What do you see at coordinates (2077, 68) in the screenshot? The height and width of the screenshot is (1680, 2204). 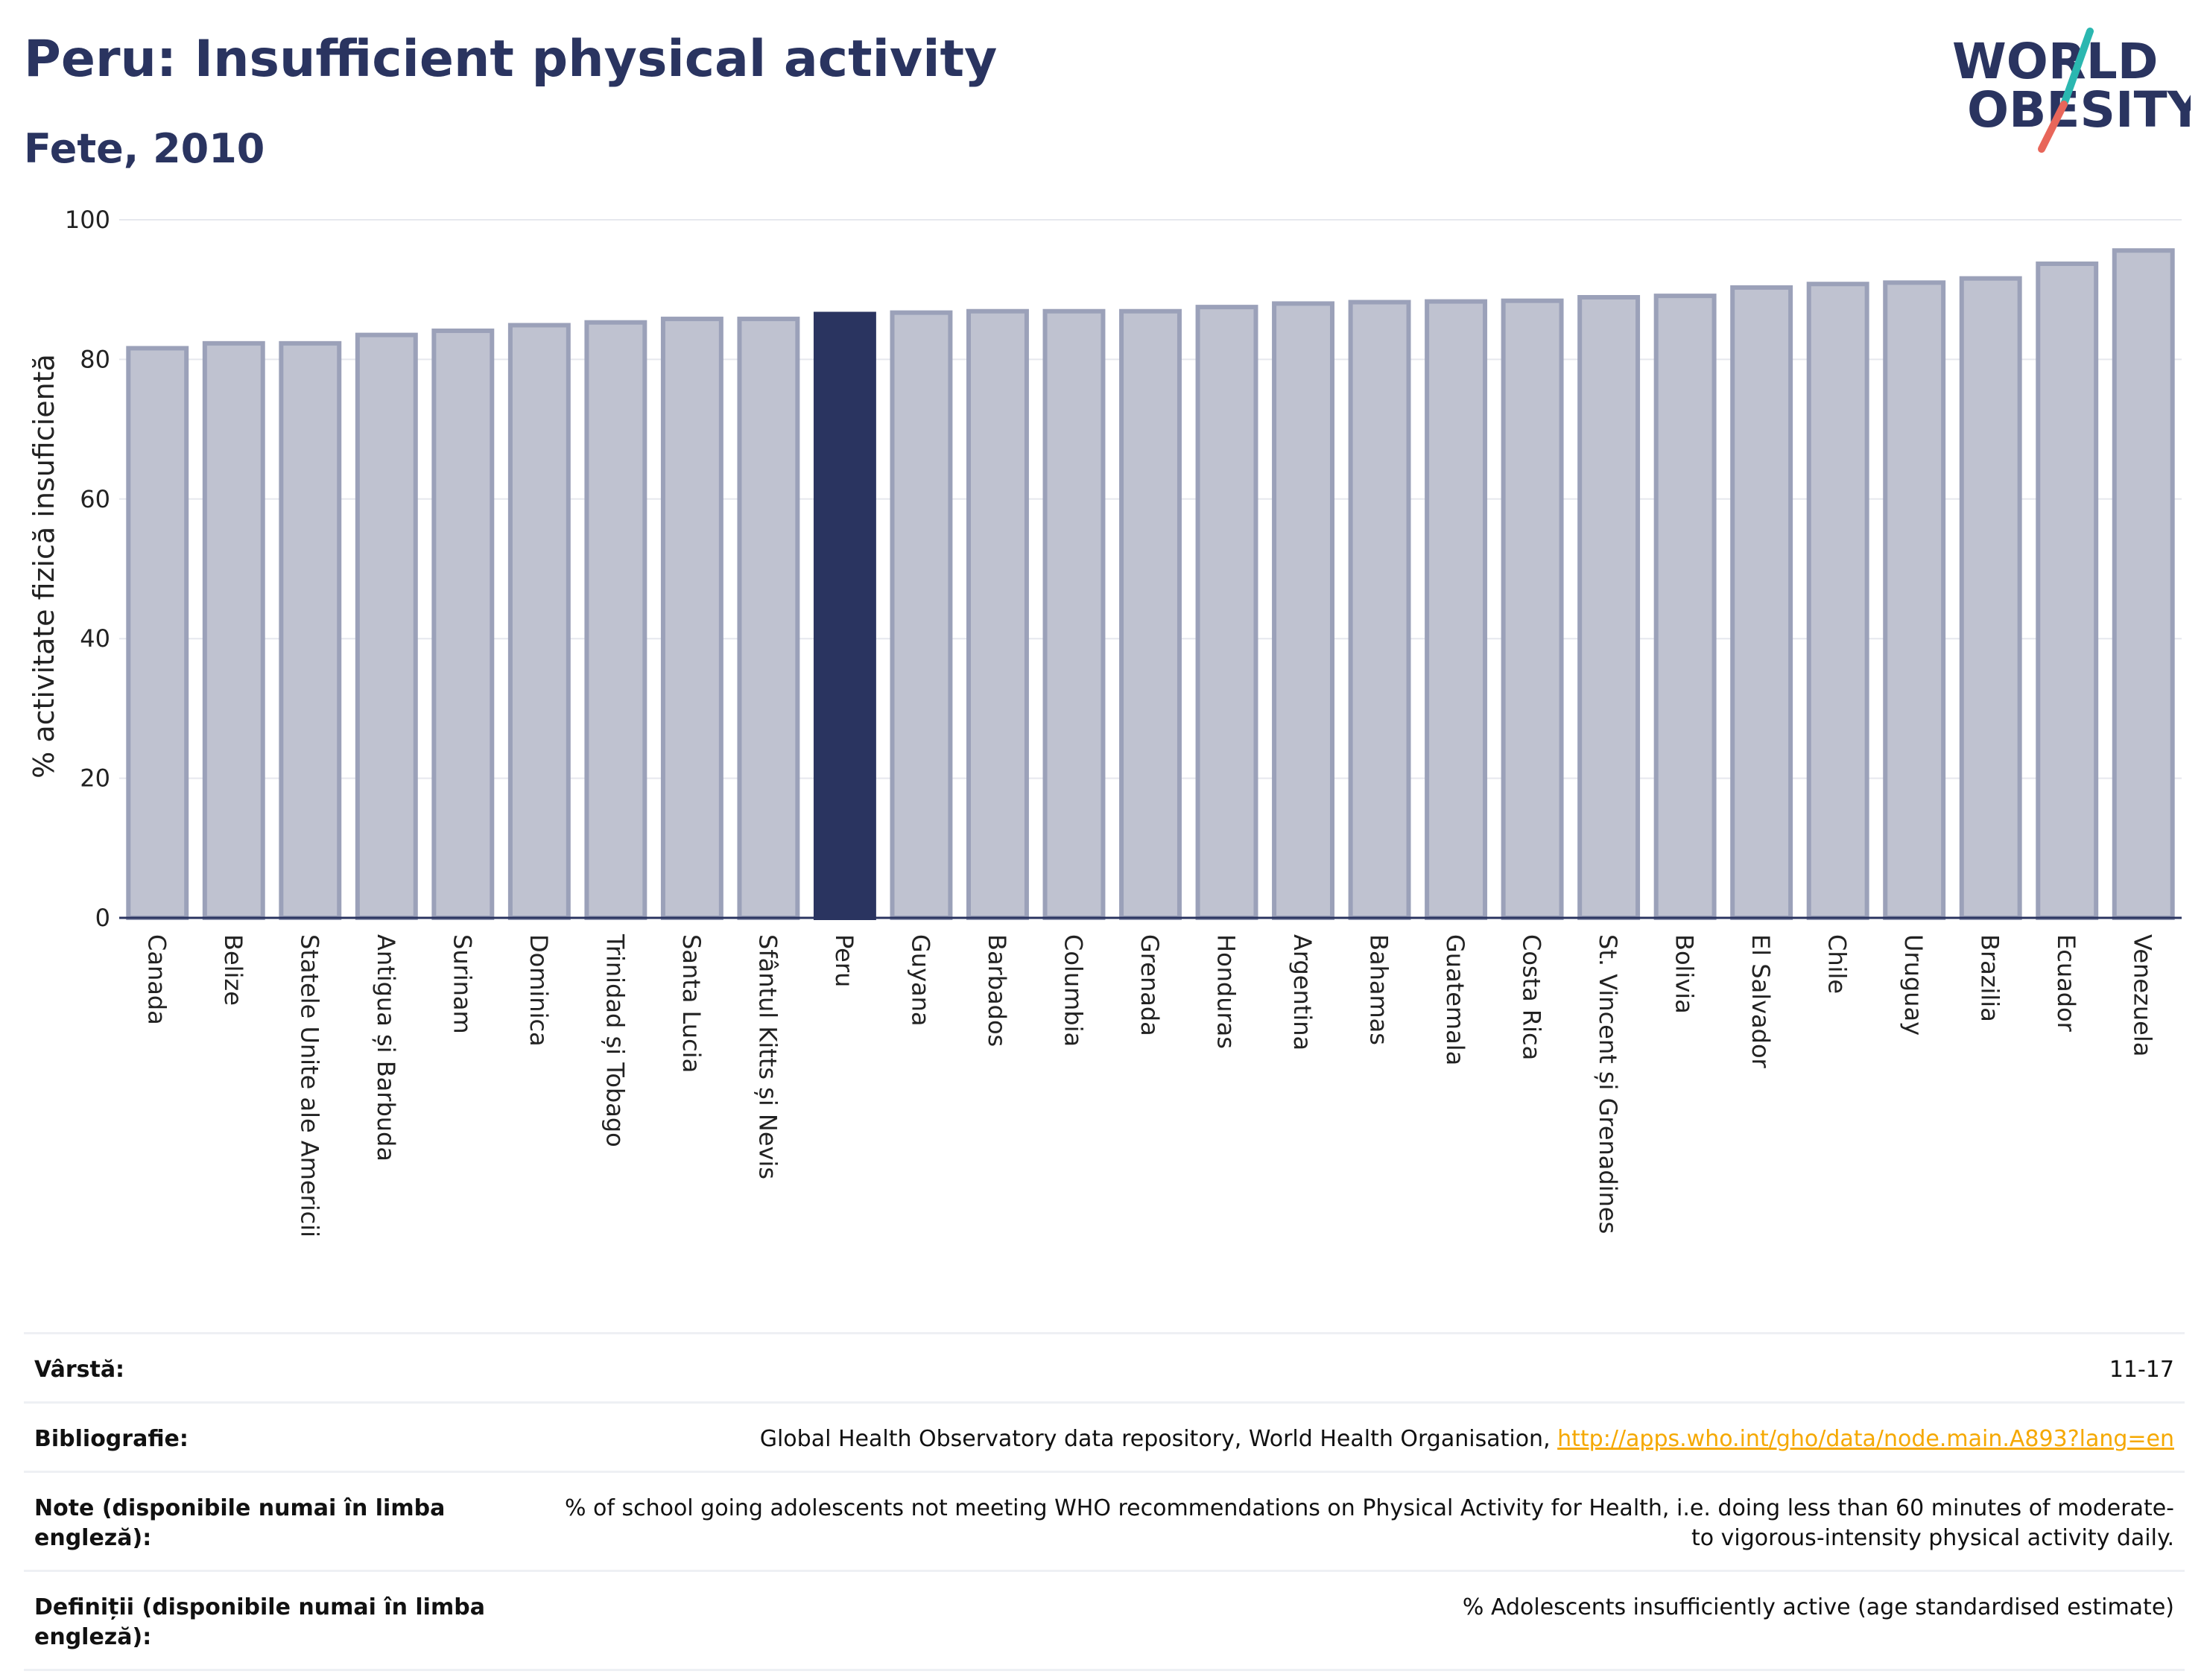 I see `logo-slash-top` at bounding box center [2077, 68].